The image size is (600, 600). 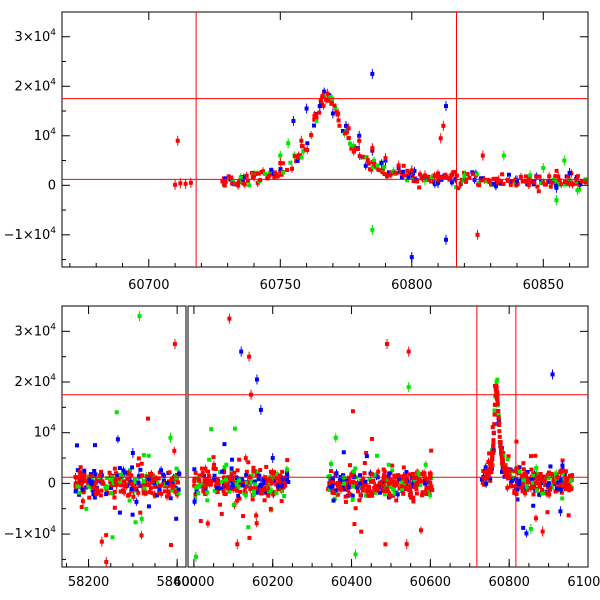 What do you see at coordinates (45, 432) in the screenshot?
I see `bottom-ytick-label: 104` at bounding box center [45, 432].